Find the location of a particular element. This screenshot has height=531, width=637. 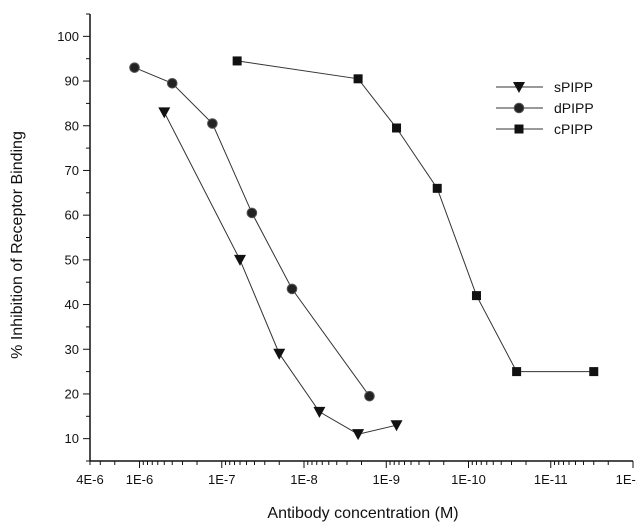

x-tick-label: 1E-10 is located at coordinates (468, 479).